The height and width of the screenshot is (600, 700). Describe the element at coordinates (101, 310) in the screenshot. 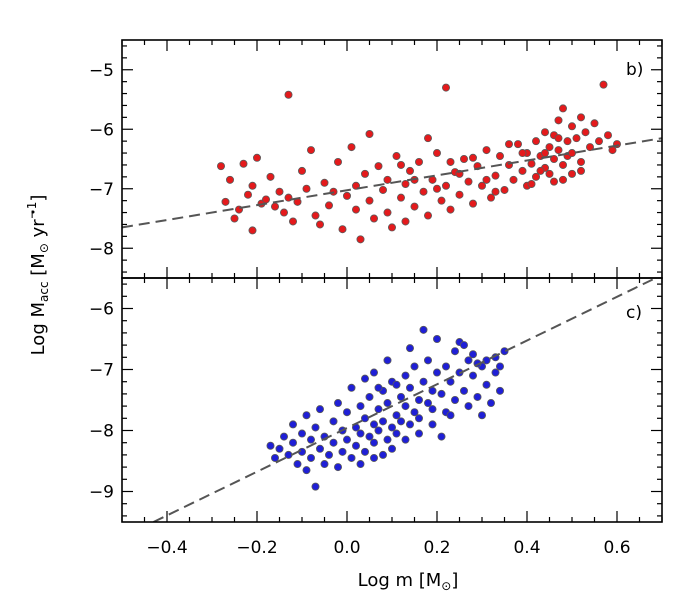

I see `y-tick-label: −6` at that location.